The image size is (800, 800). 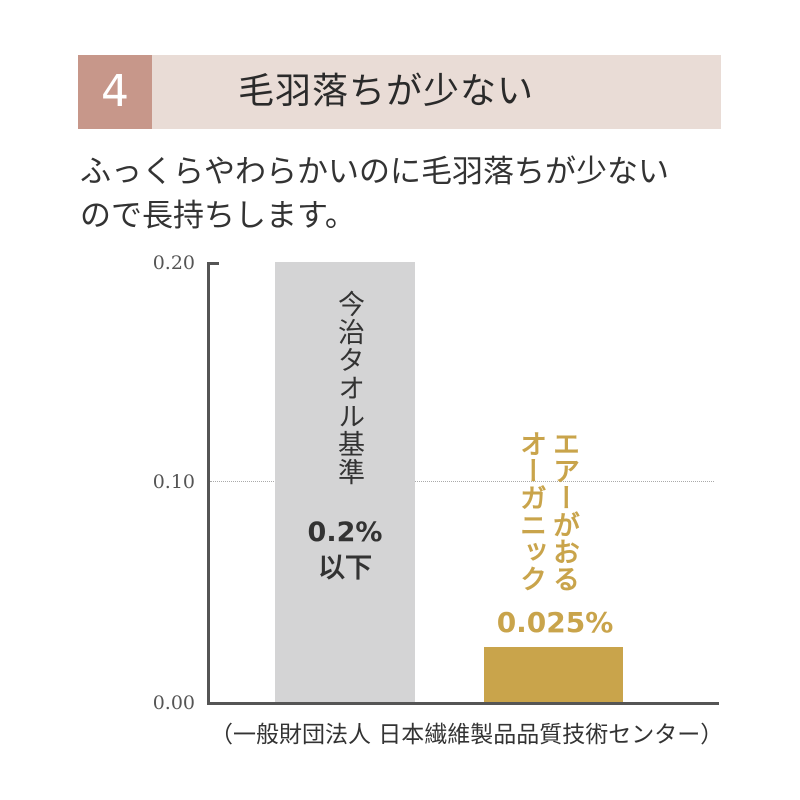 What do you see at coordinates (405, 194) in the screenshot?
I see `description: ふっくらやわらかいのに毛羽落ちが少ない ので長持ちします。` at bounding box center [405, 194].